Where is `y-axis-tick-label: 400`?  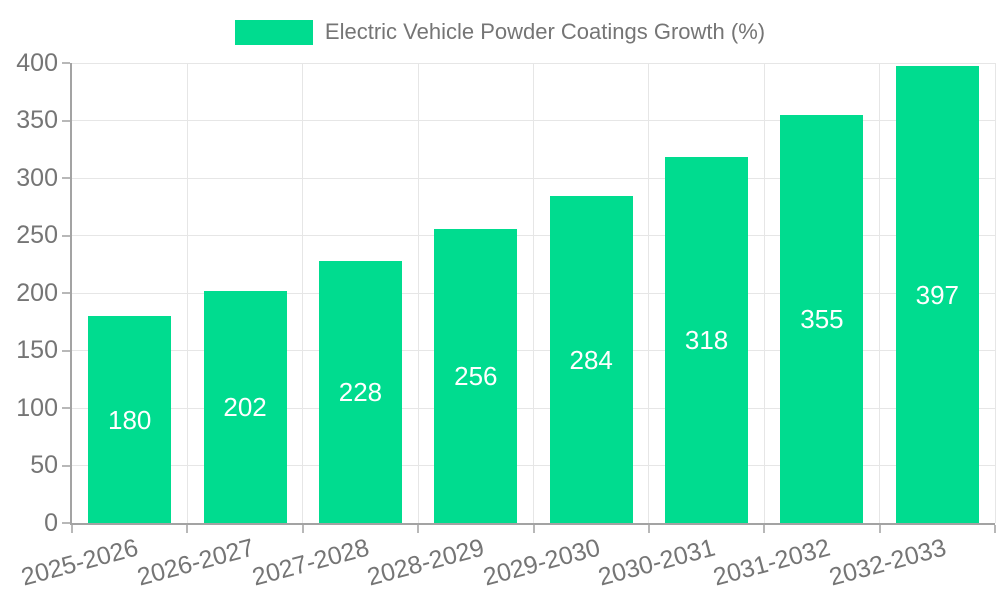 y-axis-tick-label: 400 is located at coordinates (37, 62).